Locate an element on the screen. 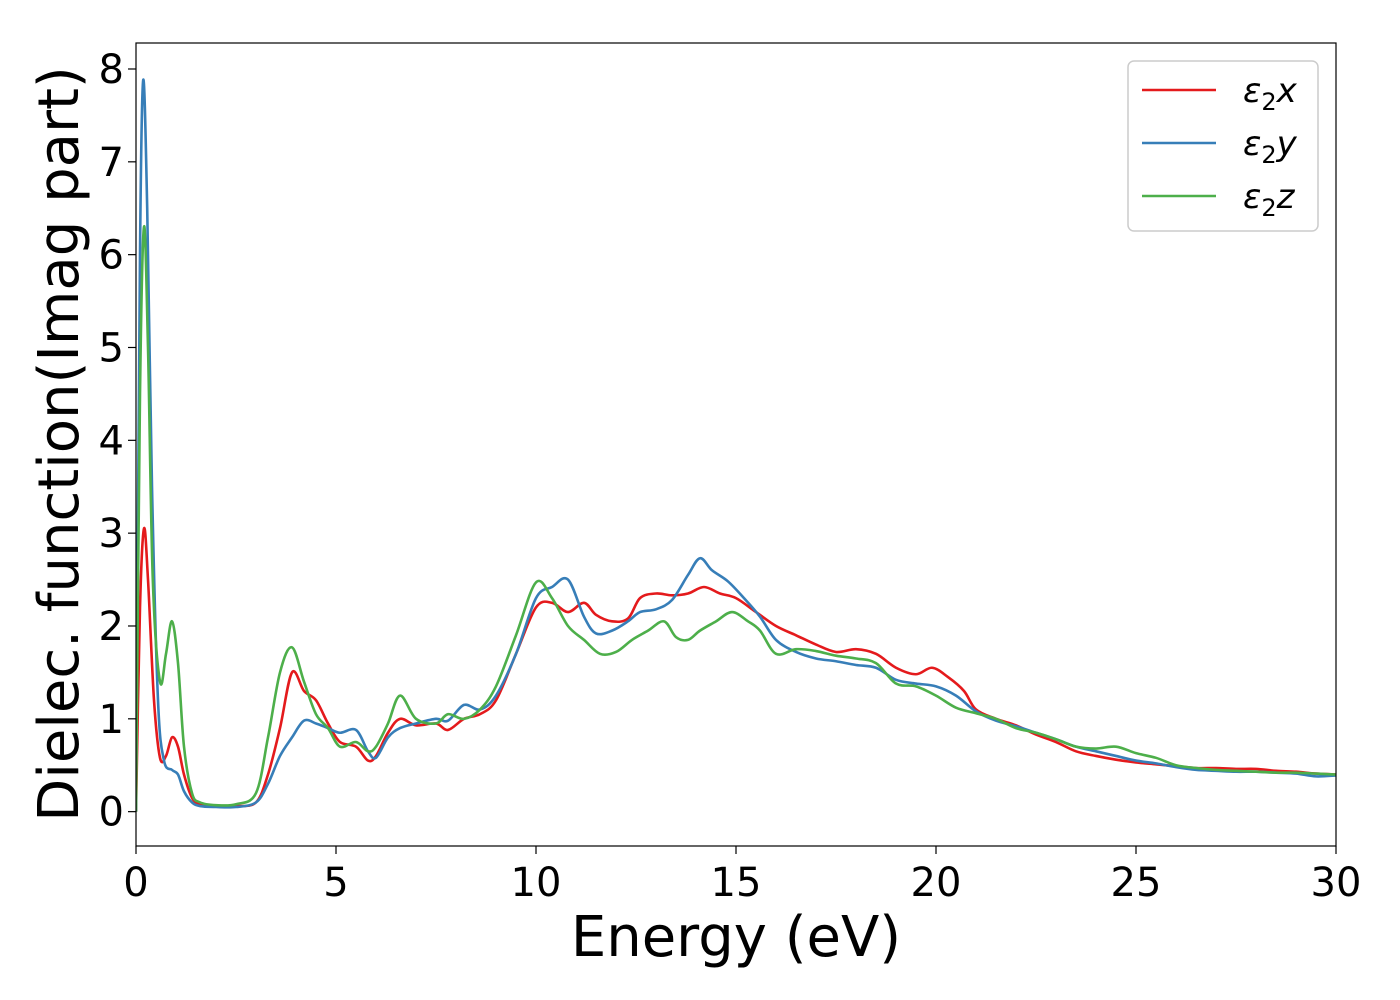 The width and height of the screenshot is (1400, 1000). y-tick-label: 2 is located at coordinates (111, 627).